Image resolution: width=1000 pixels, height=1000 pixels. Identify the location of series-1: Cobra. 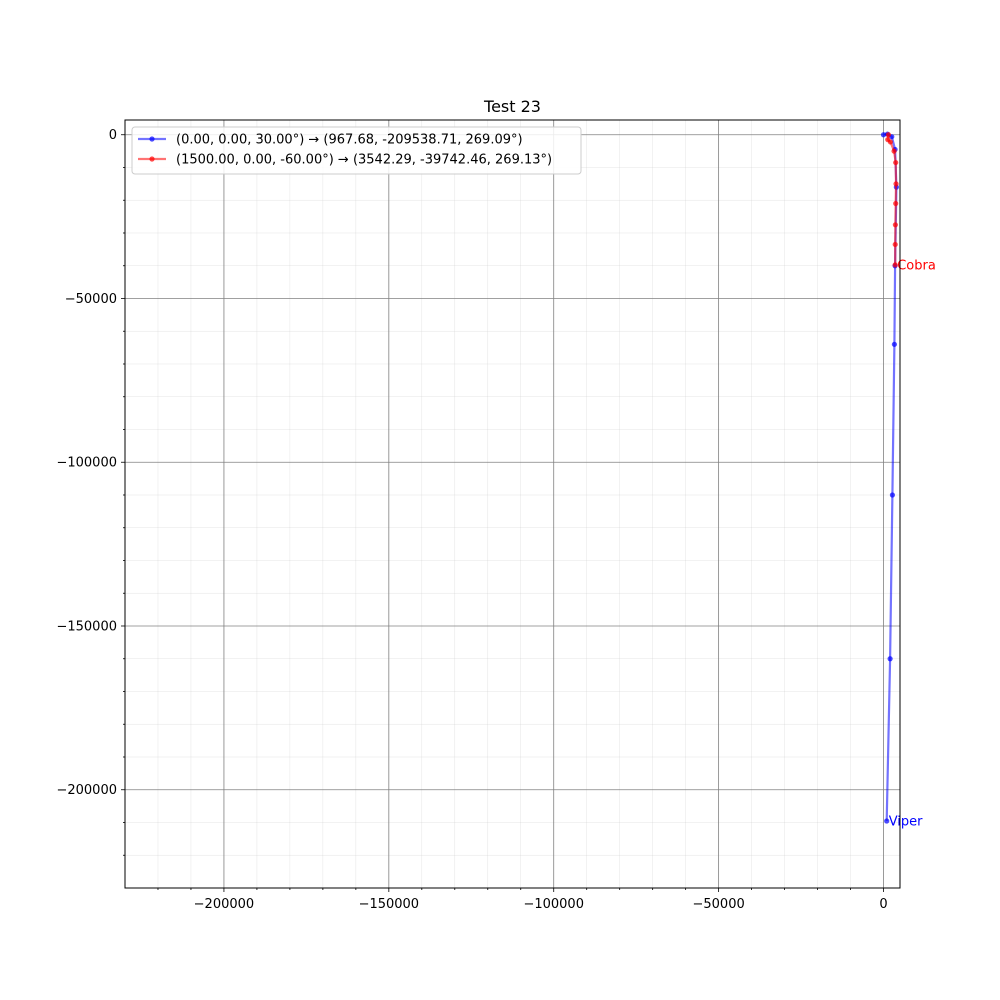
(910, 202).